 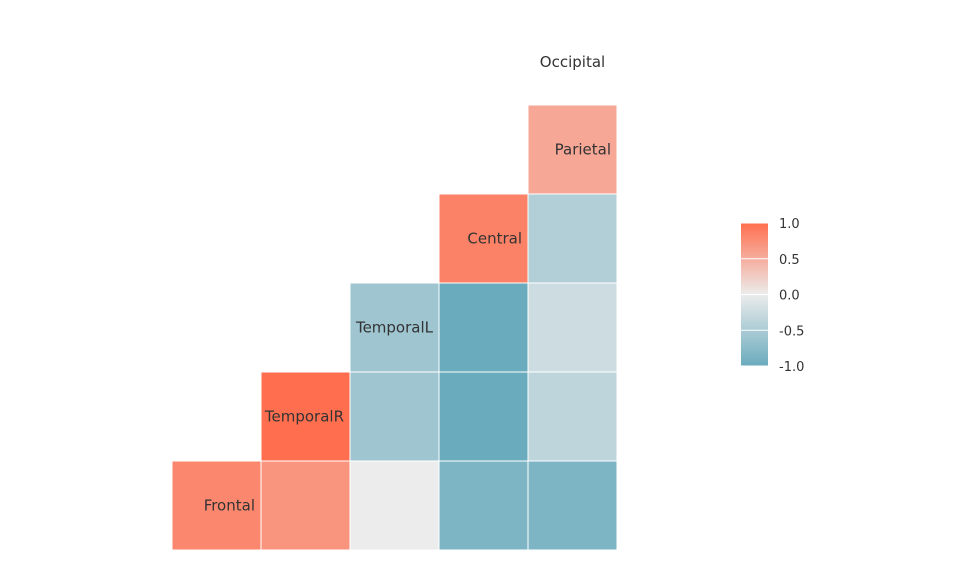 I want to click on heatmap-cell-parietal-parietal, so click(x=572, y=149).